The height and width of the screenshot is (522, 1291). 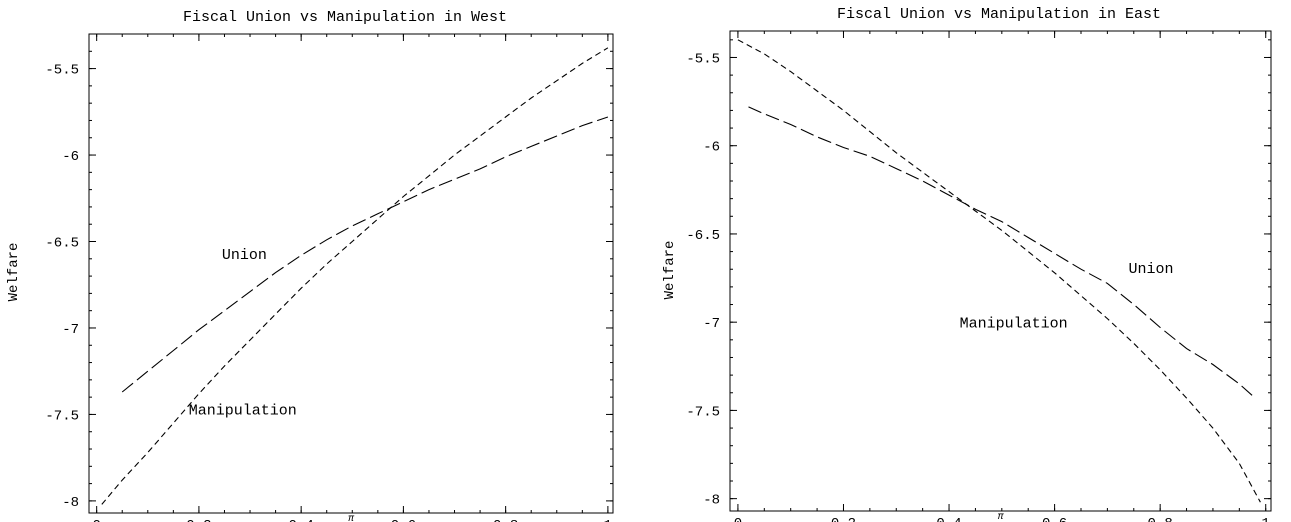 I want to click on west-x-tick-label: 0.4, so click(x=301, y=520).